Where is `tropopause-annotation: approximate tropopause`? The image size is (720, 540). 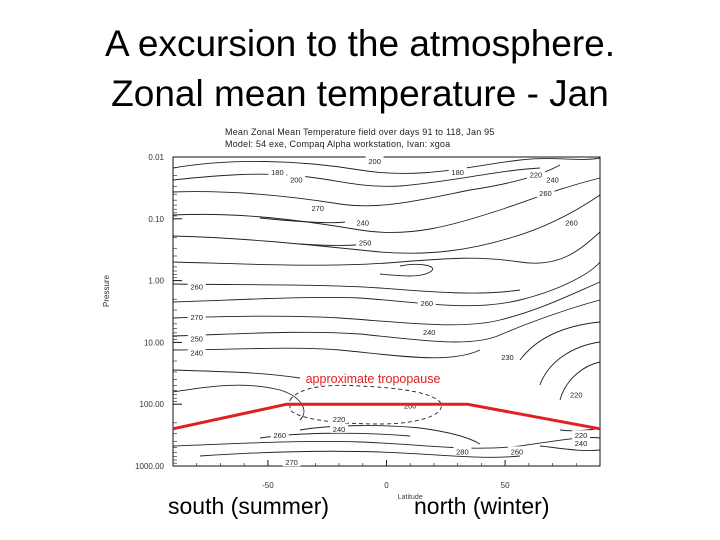
tropopause-annotation: approximate tropopause is located at coordinates (373, 379).